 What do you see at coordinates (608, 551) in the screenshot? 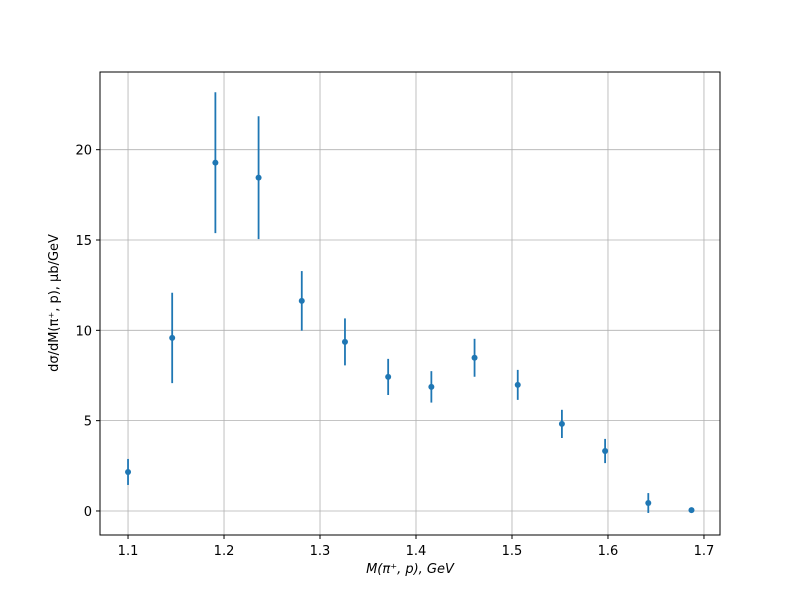
I see `x-tick-label: 1.6` at bounding box center [608, 551].